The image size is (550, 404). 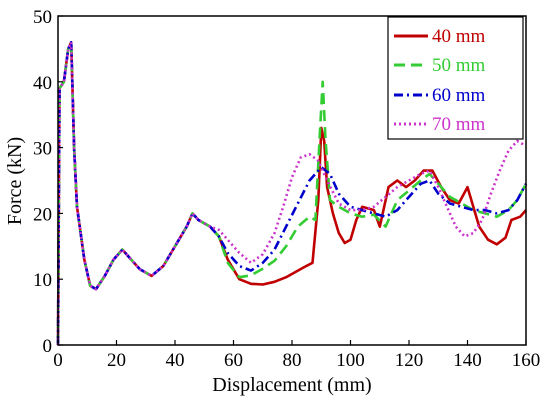 What do you see at coordinates (42, 17) in the screenshot?
I see `y-tick-label: 50` at bounding box center [42, 17].